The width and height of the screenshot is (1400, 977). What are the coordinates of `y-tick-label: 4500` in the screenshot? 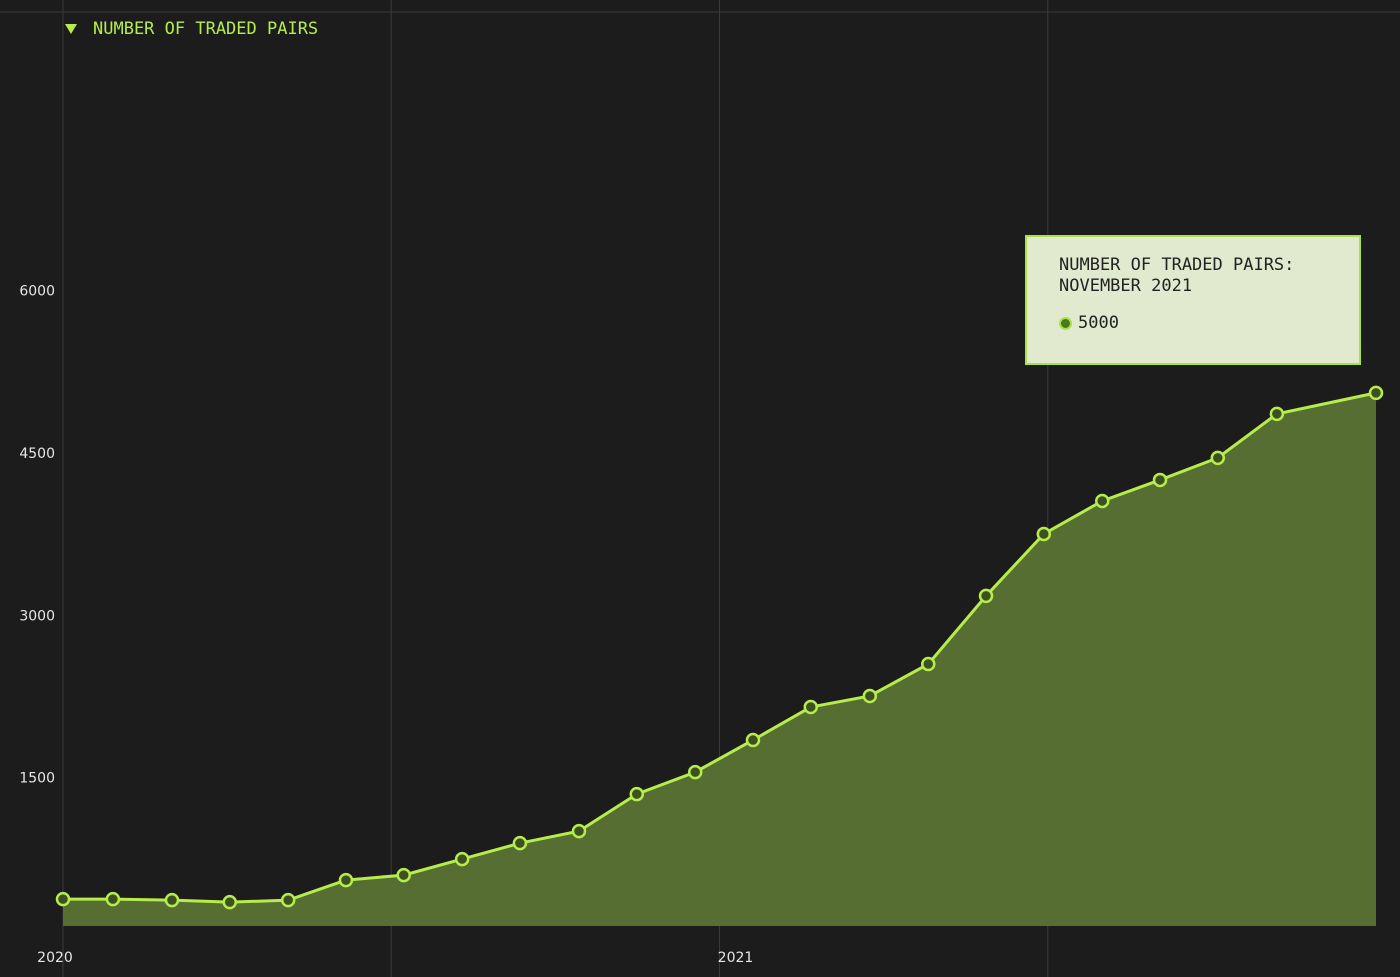 It's located at (37, 454).